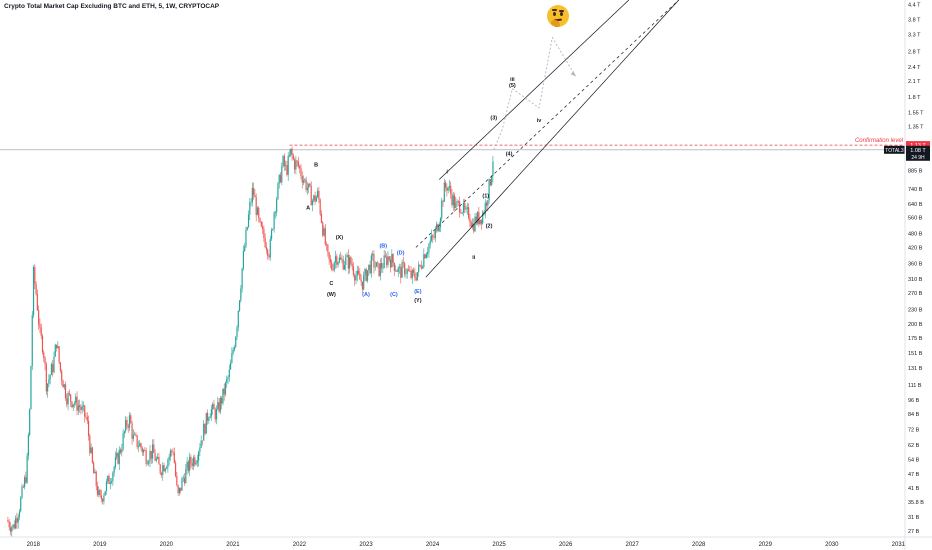  I want to click on wave-label: i, so click(447, 172).